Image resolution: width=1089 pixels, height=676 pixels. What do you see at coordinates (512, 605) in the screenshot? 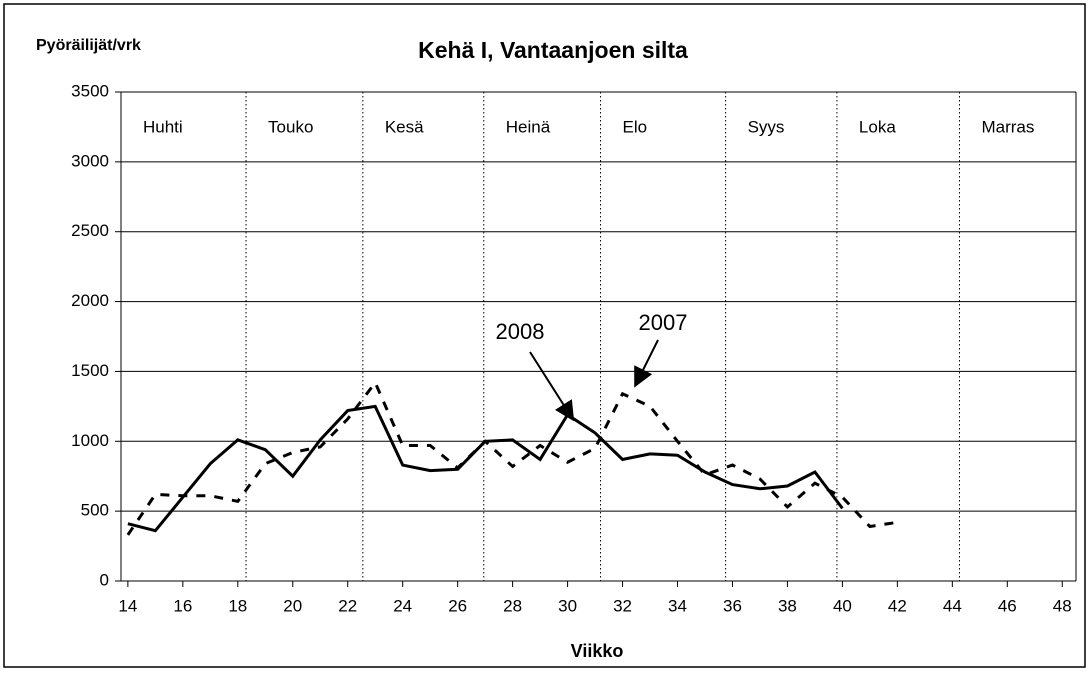
I see `x-tick-label: 28` at bounding box center [512, 605].